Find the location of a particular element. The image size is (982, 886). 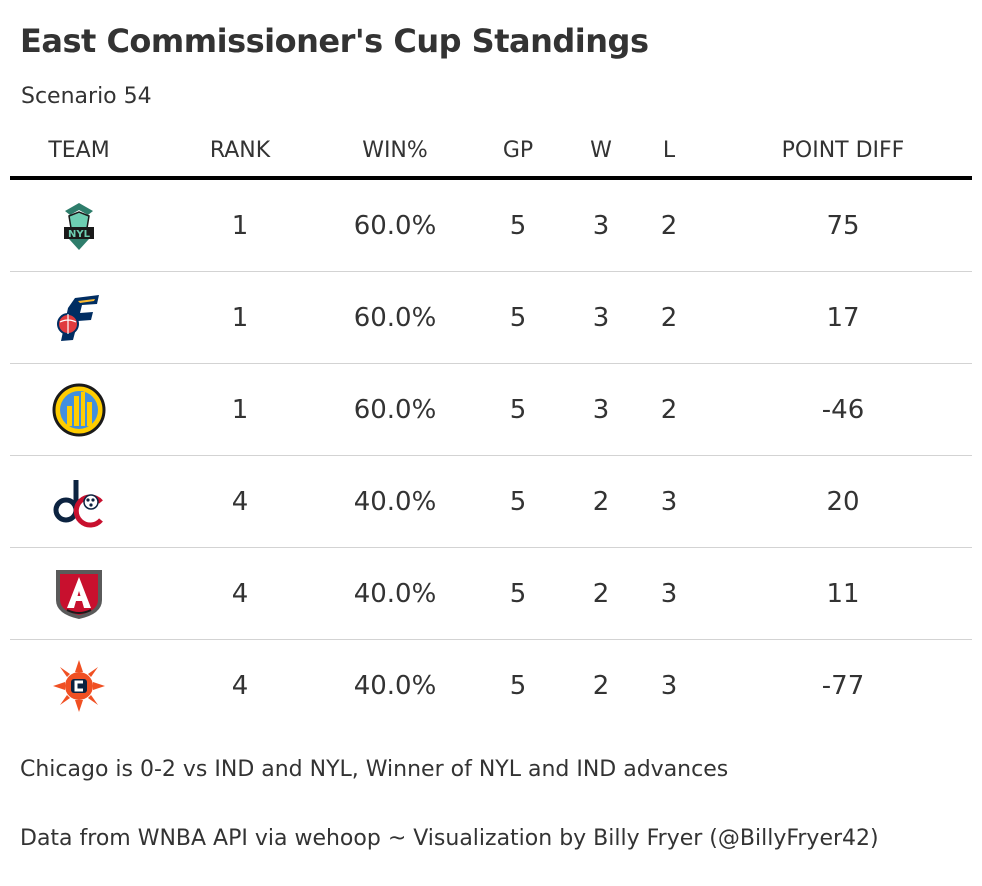

point-diff-cell: 11 is located at coordinates (843, 593).